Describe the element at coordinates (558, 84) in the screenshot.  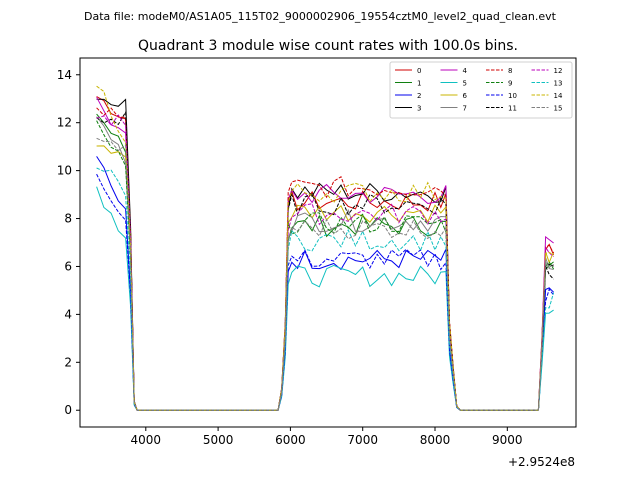
I see `legend-label-13: 13` at that location.